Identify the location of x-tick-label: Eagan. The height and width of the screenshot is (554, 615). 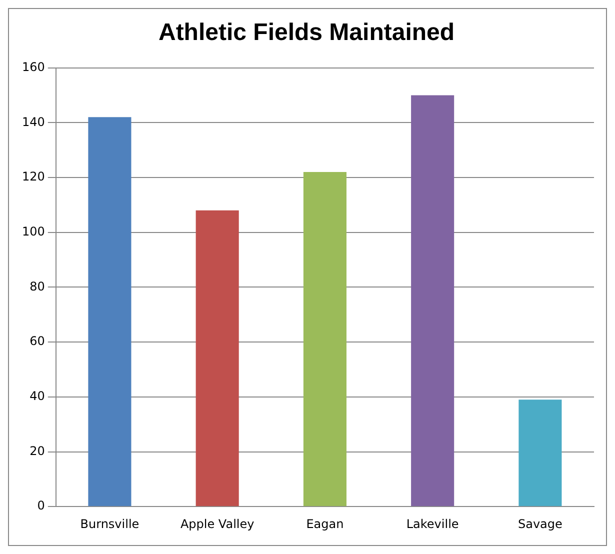
(325, 523).